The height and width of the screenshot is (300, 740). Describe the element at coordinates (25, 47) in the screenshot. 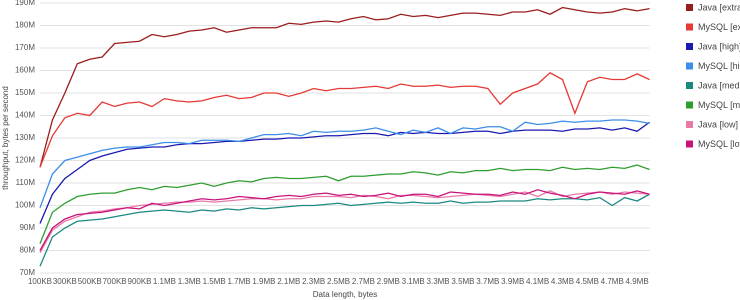

I see `y-tick-label: 170M` at that location.